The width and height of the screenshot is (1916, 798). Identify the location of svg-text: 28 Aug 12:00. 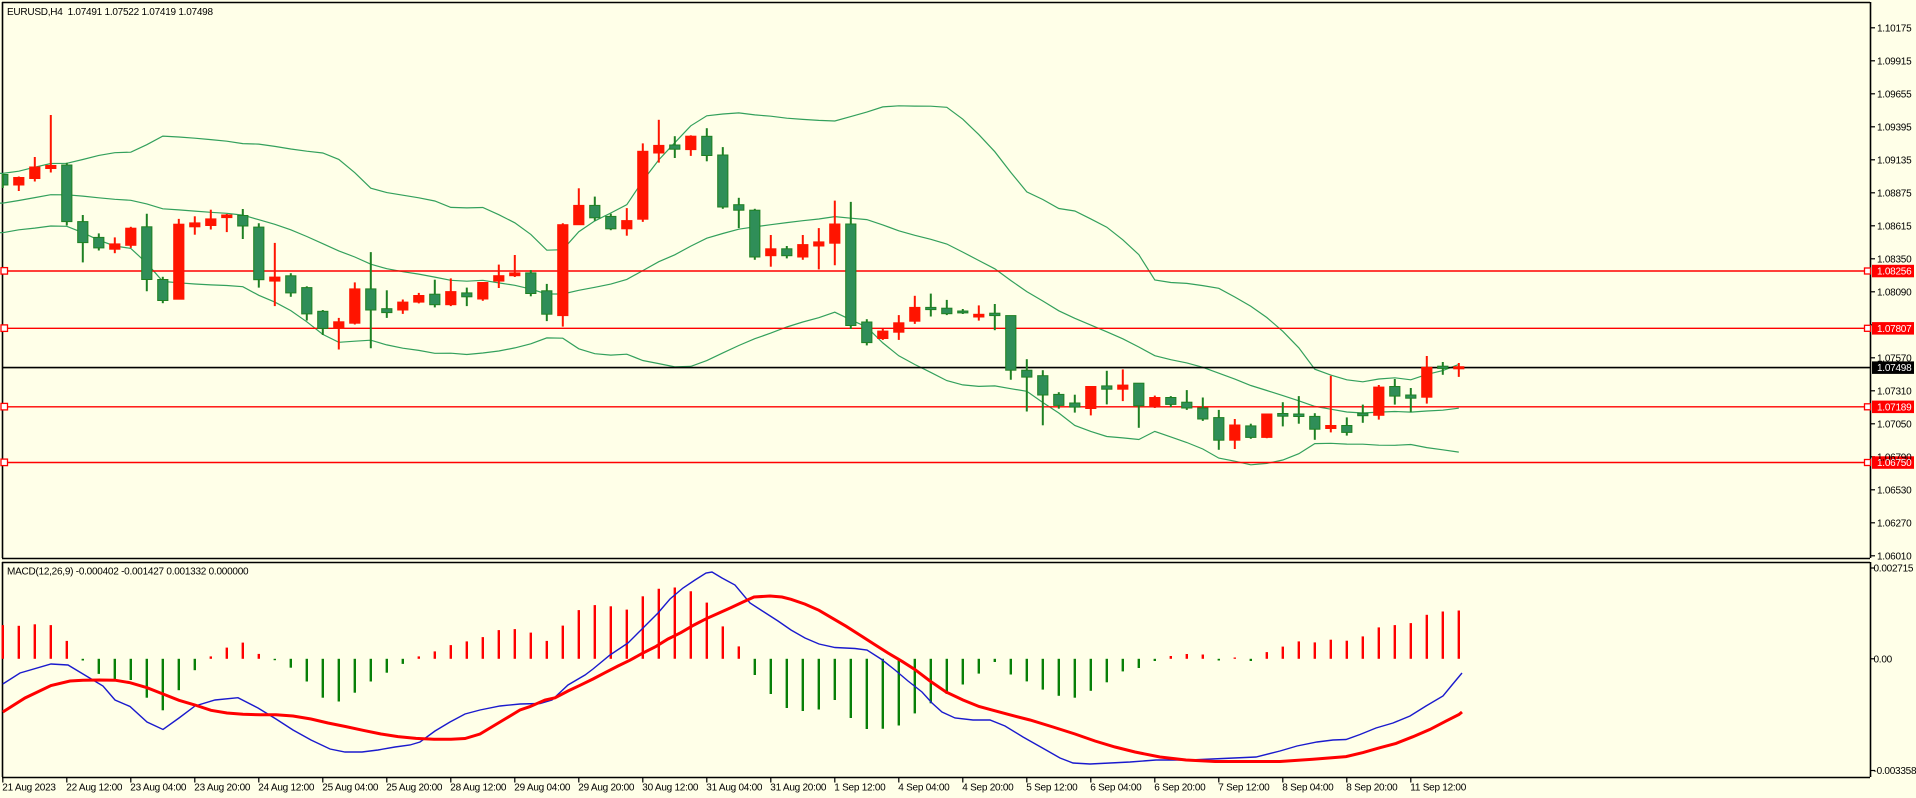
(478, 788).